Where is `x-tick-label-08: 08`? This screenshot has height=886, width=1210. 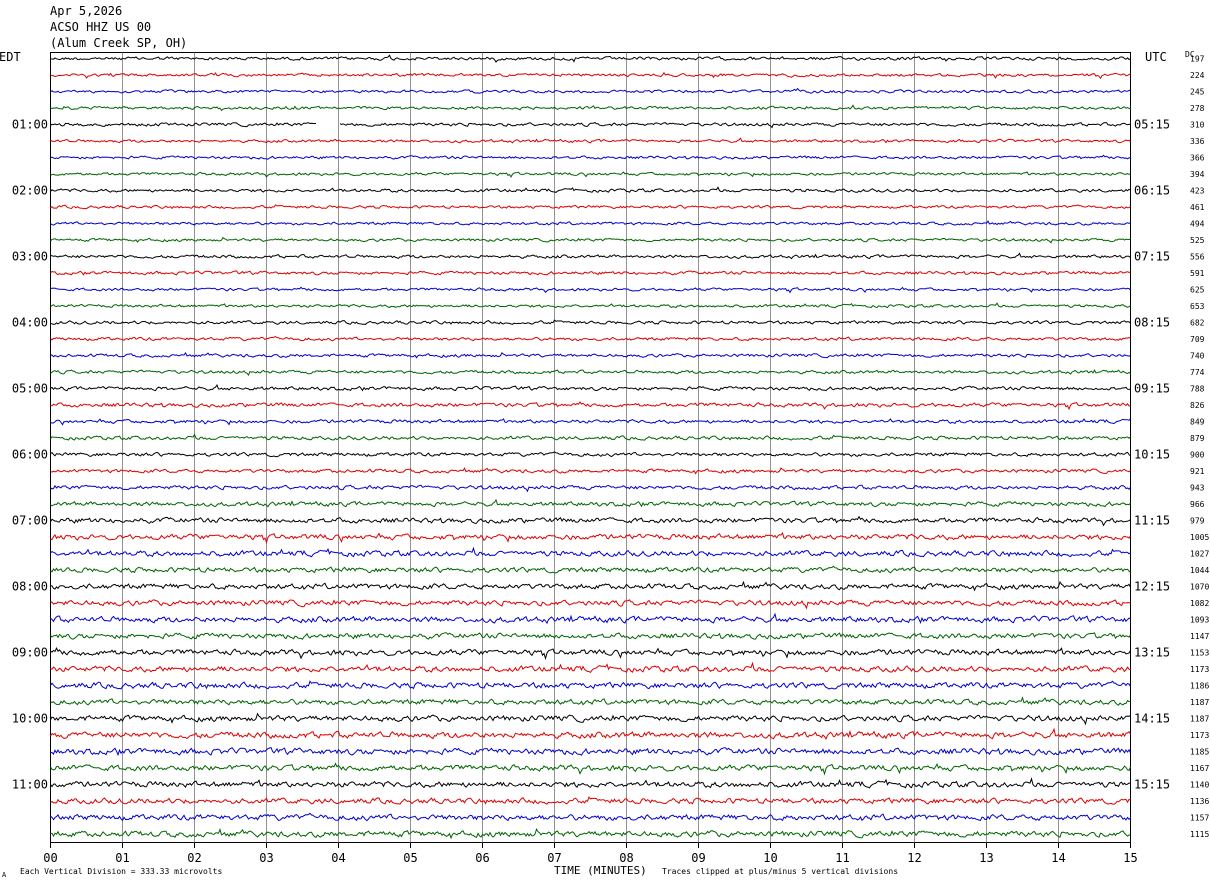 x-tick-label-08: 08 is located at coordinates (626, 858).